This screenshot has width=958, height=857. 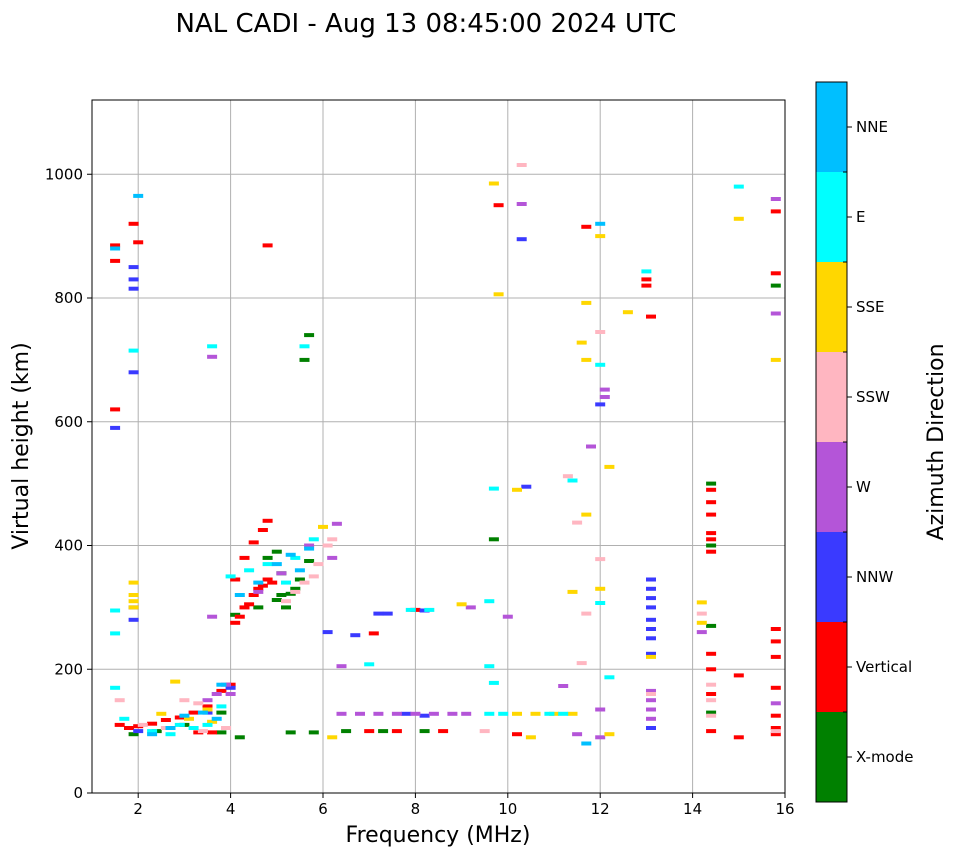 I want to click on y-tick-label: 600, so click(x=68, y=422).